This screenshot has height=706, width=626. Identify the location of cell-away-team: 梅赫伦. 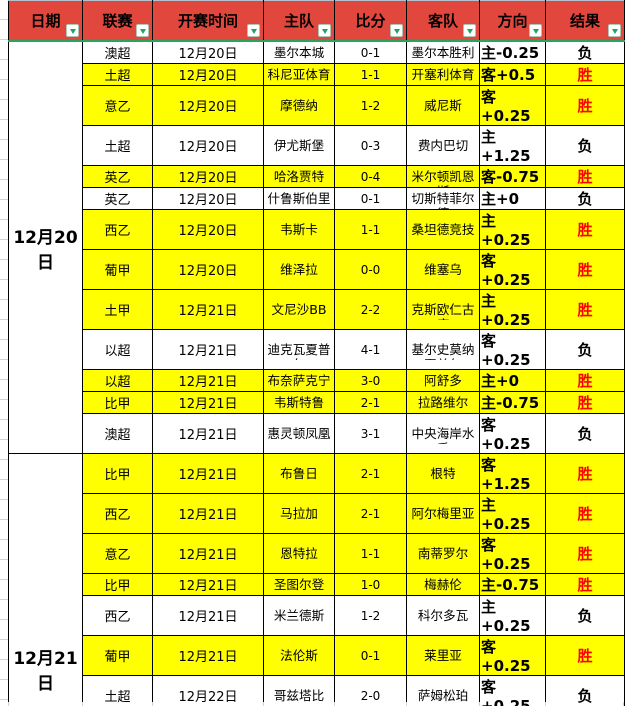
(443, 584).